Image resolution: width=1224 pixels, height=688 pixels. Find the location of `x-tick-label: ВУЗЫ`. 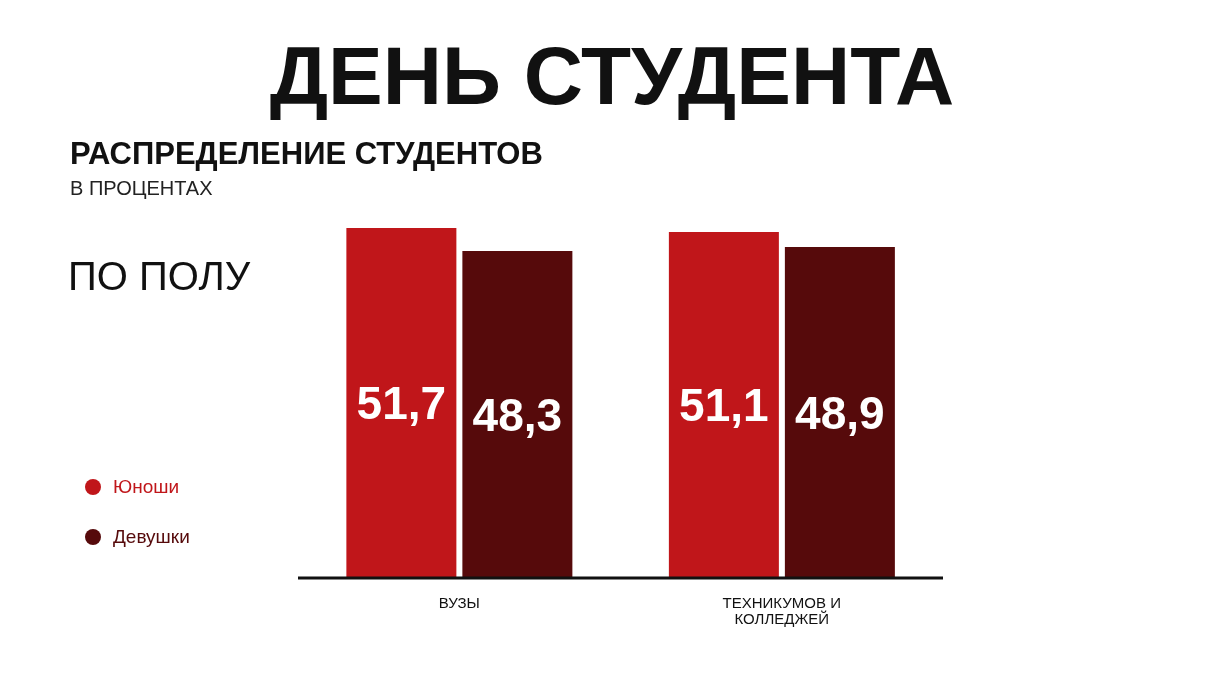

x-tick-label: ВУЗЫ is located at coordinates (459, 602).